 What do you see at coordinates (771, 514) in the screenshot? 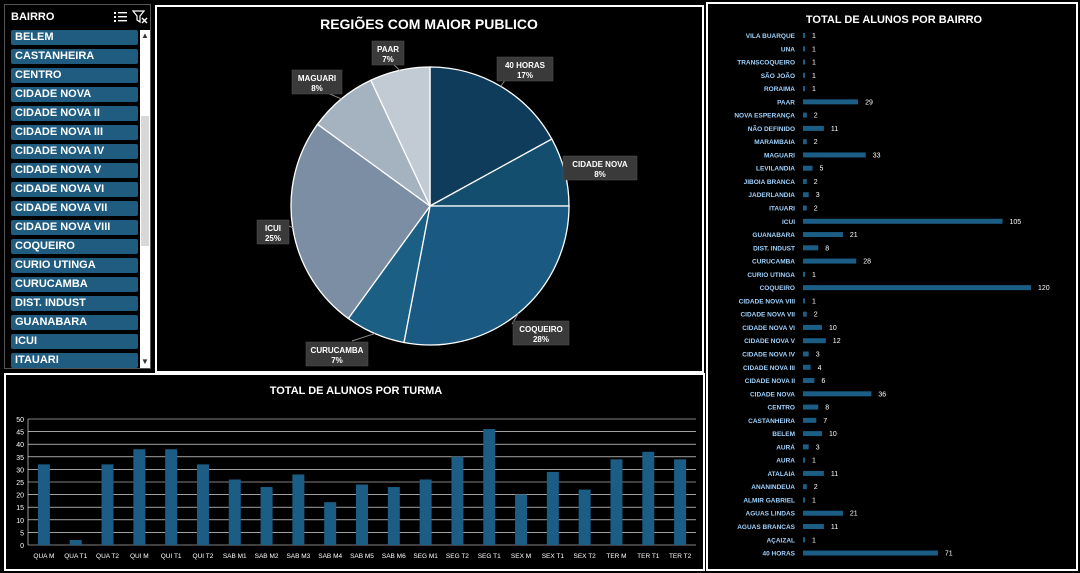
I see `y-category-label: AGUAS LINDAS` at bounding box center [771, 514].